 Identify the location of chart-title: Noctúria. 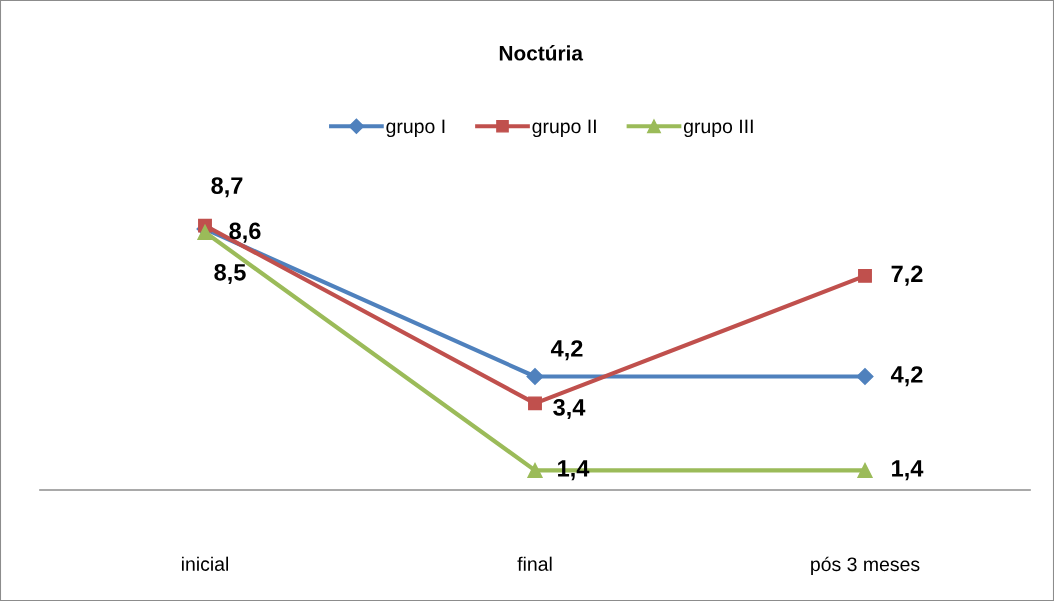
(541, 53).